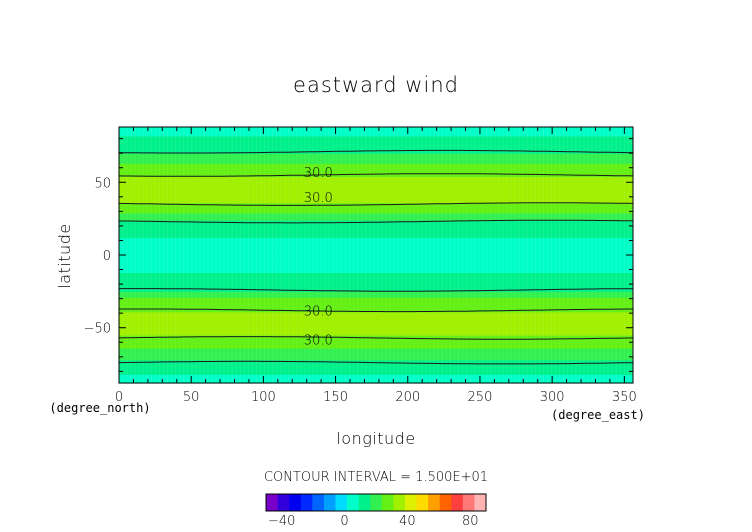 The width and height of the screenshot is (752, 532). What do you see at coordinates (99, 408) in the screenshot?
I see `y-unit-label: (degree_north)` at bounding box center [99, 408].